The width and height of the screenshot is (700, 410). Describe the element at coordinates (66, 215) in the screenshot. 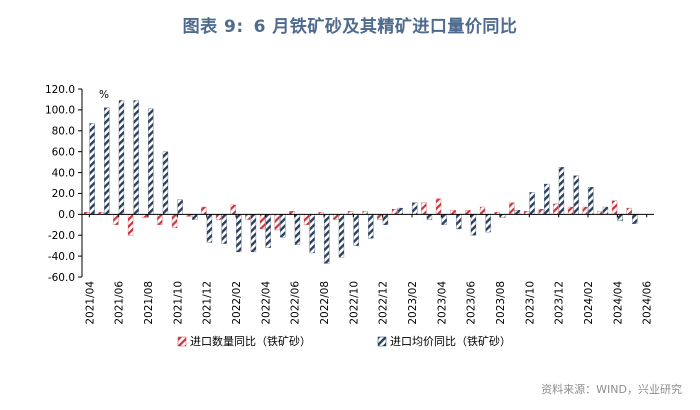

I see `y-tick-label: 0.0` at that location.